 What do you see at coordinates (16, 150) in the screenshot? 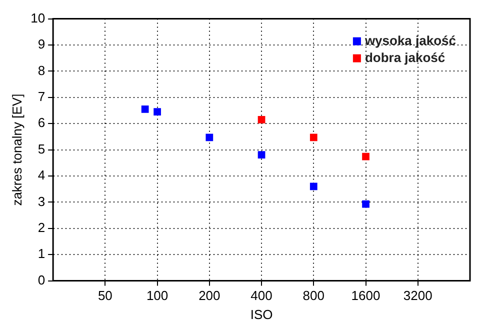
I see `y-axis-title: zakres tonalny [EV]` at bounding box center [16, 150].